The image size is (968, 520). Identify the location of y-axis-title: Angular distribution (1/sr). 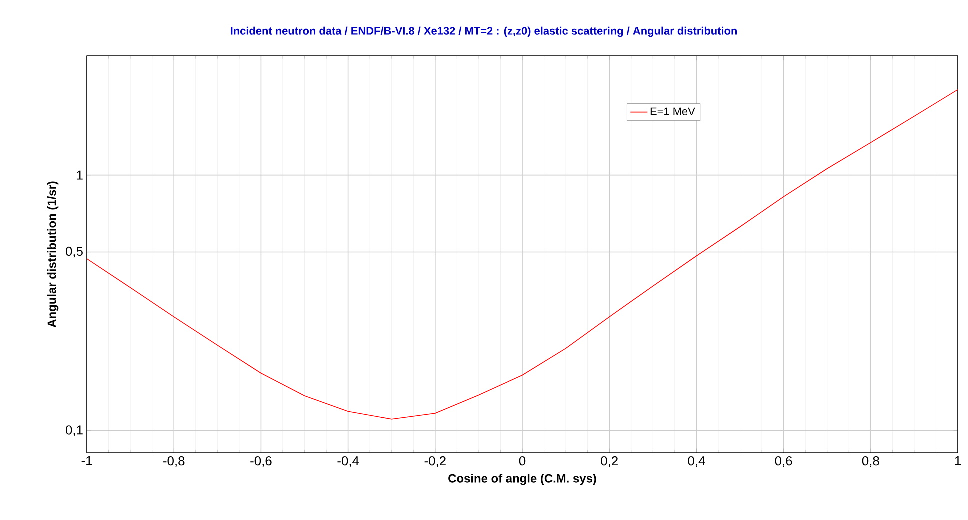
(53, 255).